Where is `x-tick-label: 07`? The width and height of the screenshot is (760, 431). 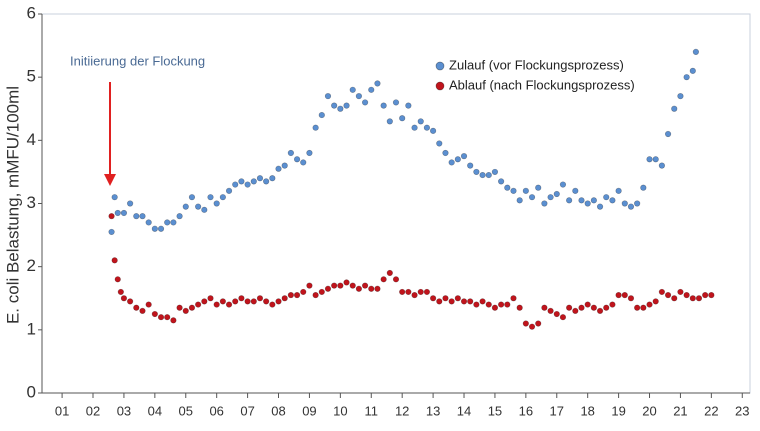 x-tick-label: 07 is located at coordinates (247, 410).